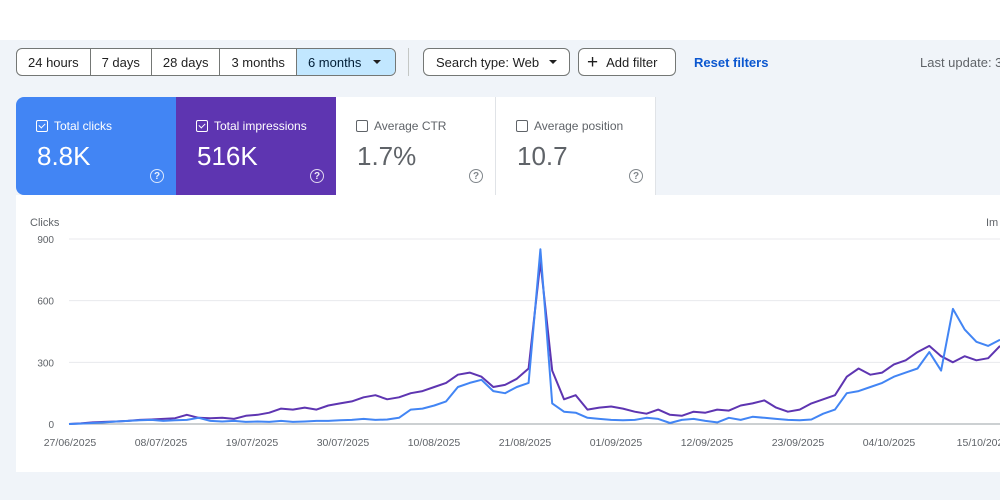 The image size is (1000, 500). I want to click on plus-icon: +, so click(593, 62).